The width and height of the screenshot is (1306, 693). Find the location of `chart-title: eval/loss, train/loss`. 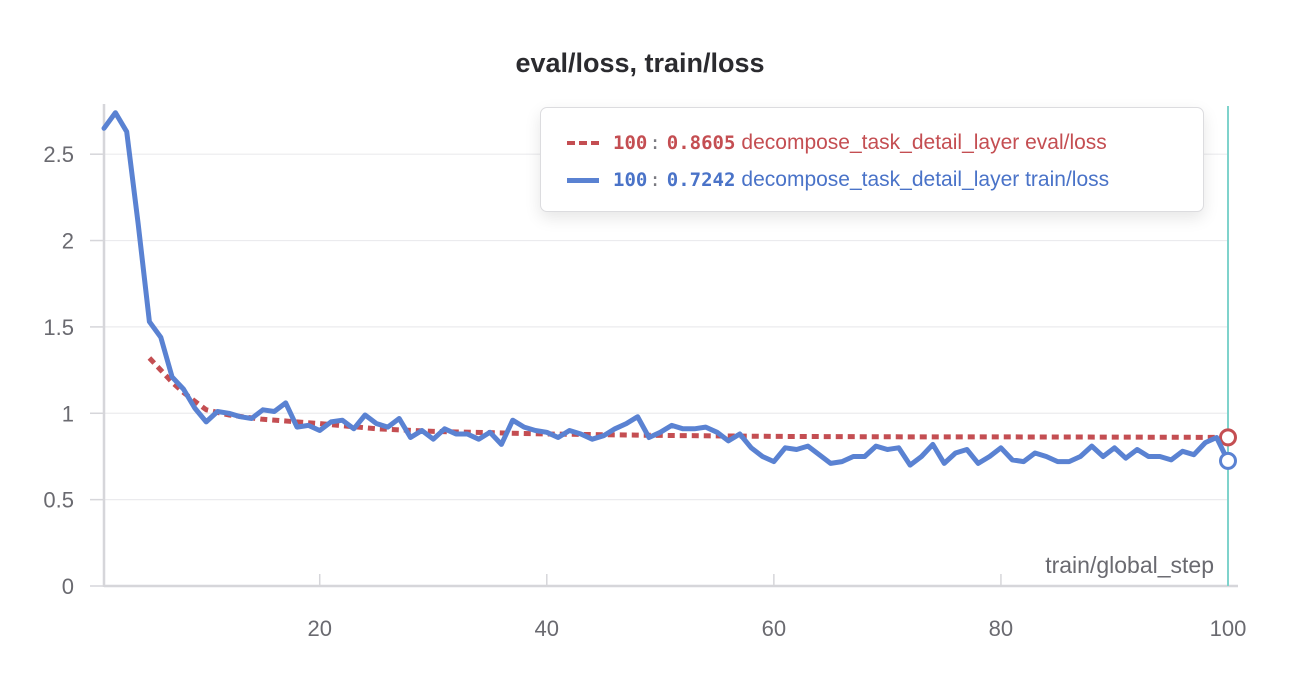

chart-title: eval/loss, train/loss is located at coordinates (639, 63).